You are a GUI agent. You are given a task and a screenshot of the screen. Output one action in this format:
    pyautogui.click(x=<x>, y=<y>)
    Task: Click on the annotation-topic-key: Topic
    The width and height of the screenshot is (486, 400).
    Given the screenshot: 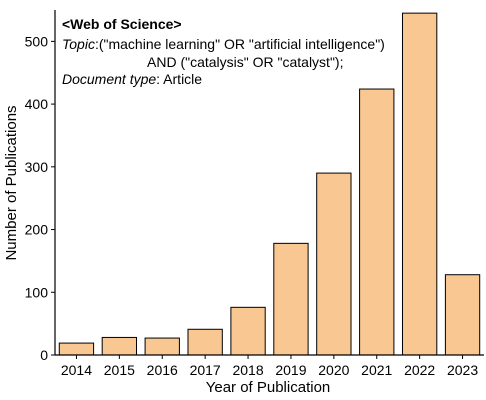 What is the action you would take?
    pyautogui.click(x=78, y=44)
    